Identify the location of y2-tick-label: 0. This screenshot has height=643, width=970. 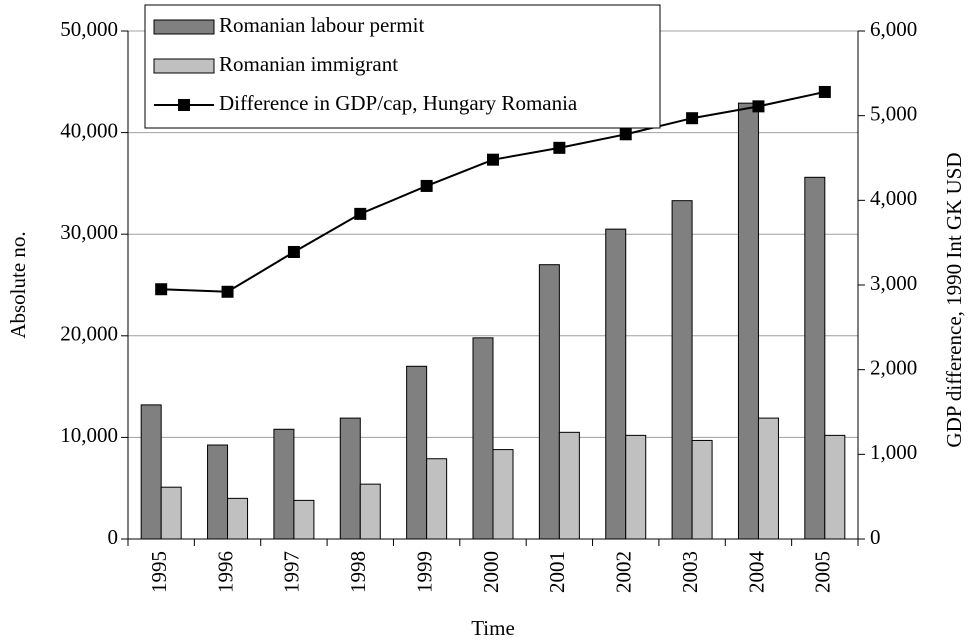
(875, 537).